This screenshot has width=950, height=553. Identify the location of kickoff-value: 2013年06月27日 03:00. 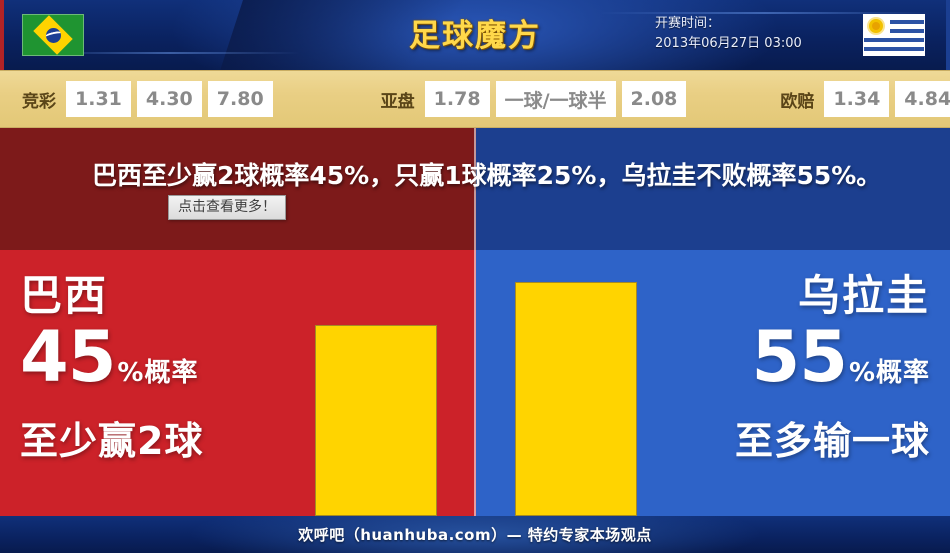
(728, 43).